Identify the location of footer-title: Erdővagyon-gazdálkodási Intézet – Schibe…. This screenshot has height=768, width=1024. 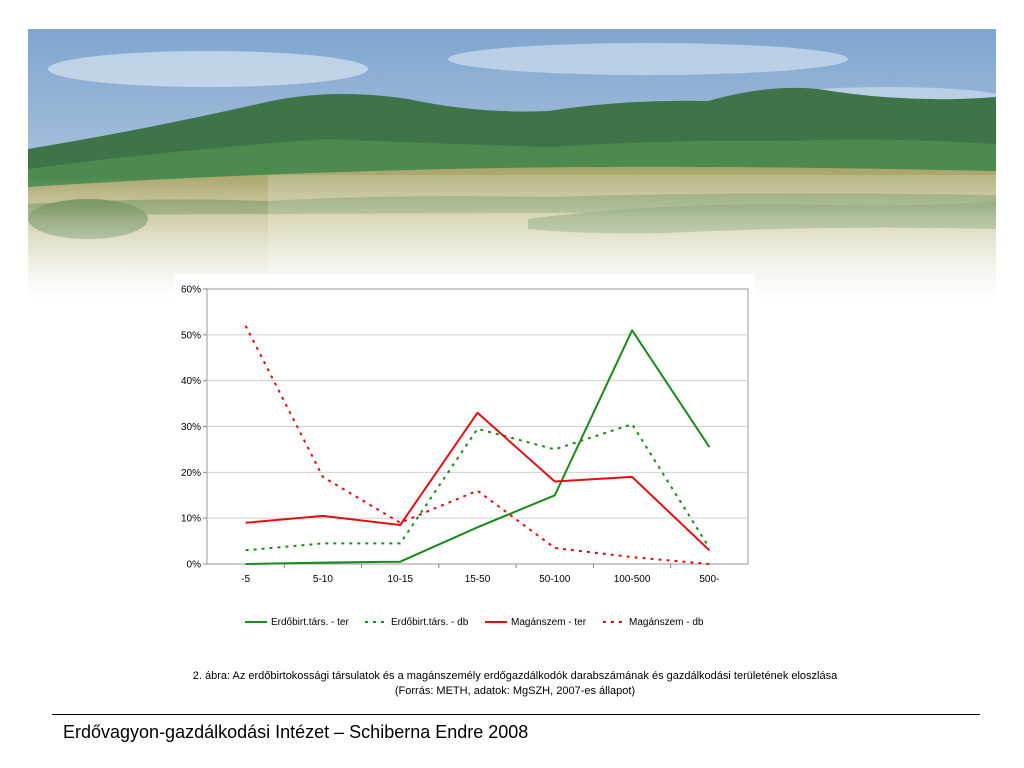
(296, 732).